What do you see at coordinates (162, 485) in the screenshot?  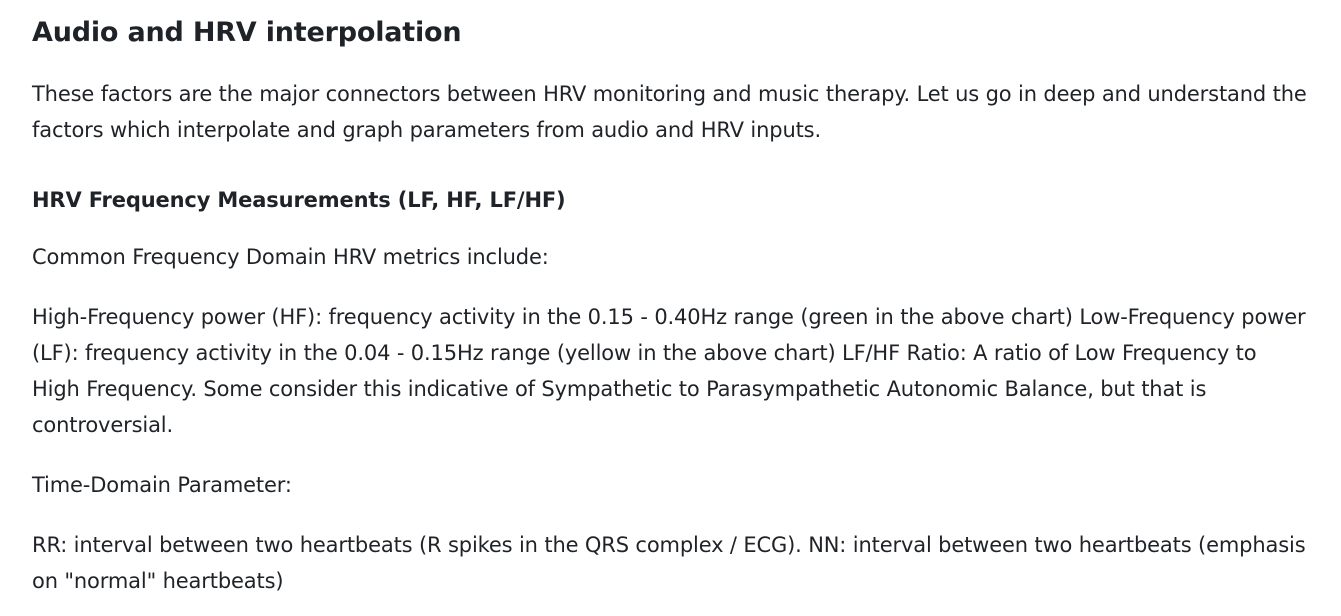 I see `time-domain-label: Time-Domain Parameter:` at bounding box center [162, 485].